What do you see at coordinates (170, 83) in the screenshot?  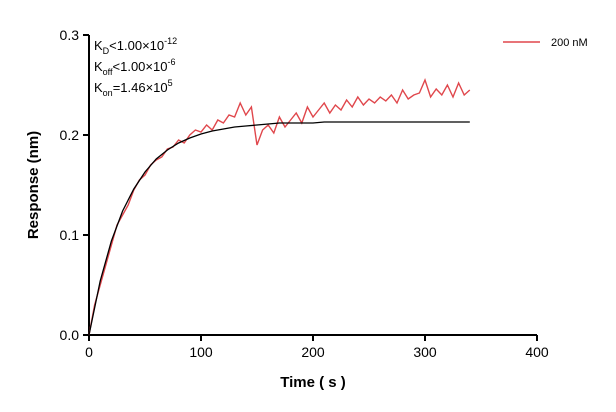 I see `annotation-exponent: 5` at bounding box center [170, 83].